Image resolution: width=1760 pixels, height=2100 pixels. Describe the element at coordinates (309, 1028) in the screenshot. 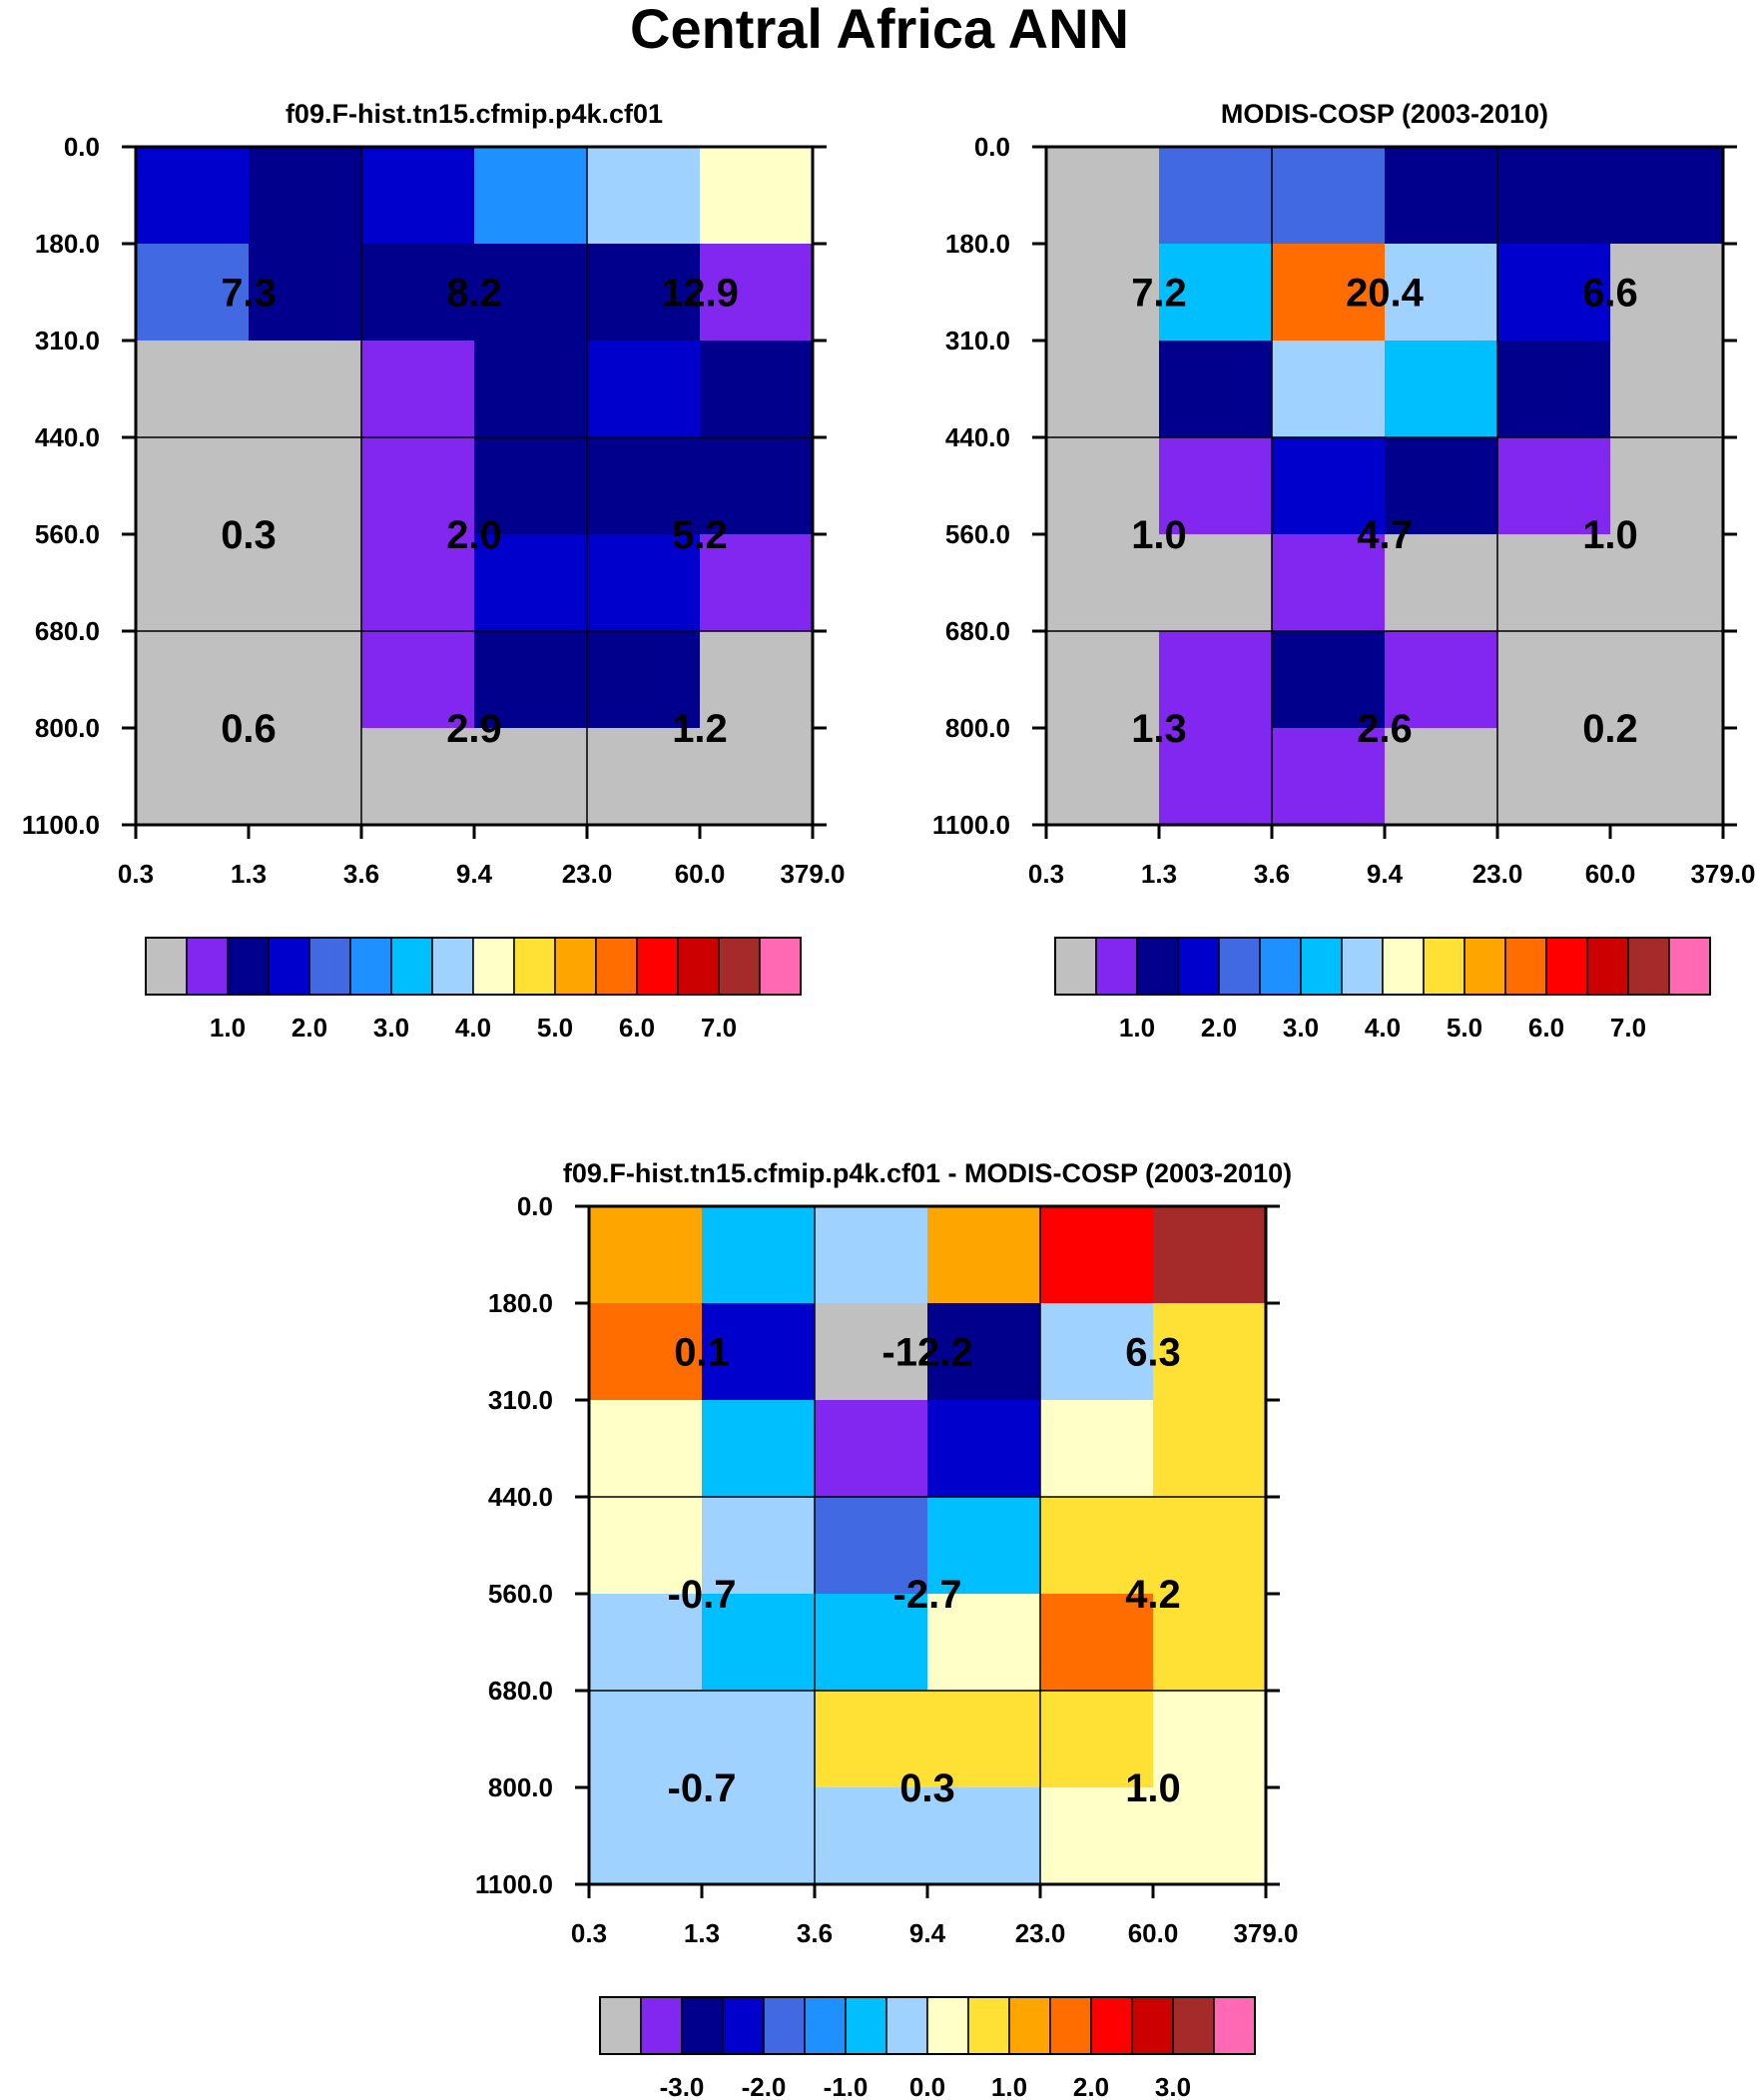

I see `colorbar-label: 2.0` at that location.